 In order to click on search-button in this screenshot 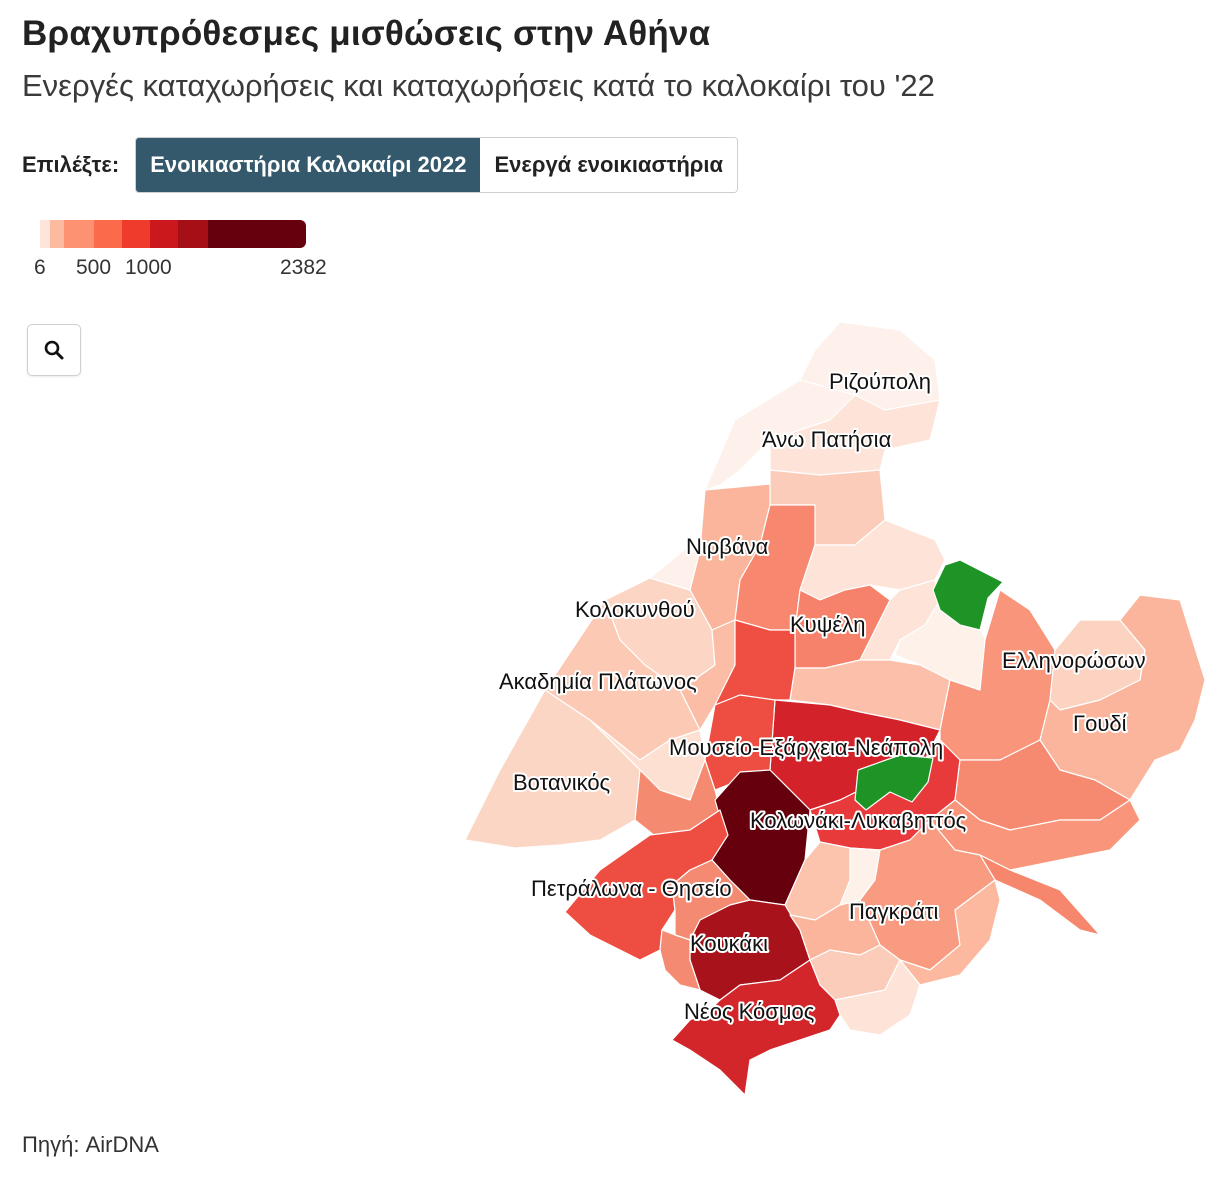, I will do `click(54, 350)`.